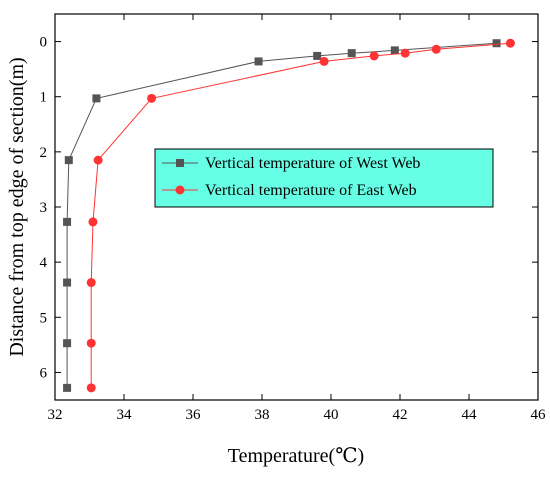  Describe the element at coordinates (331, 415) in the screenshot. I see `x-tick-label: 40` at that location.